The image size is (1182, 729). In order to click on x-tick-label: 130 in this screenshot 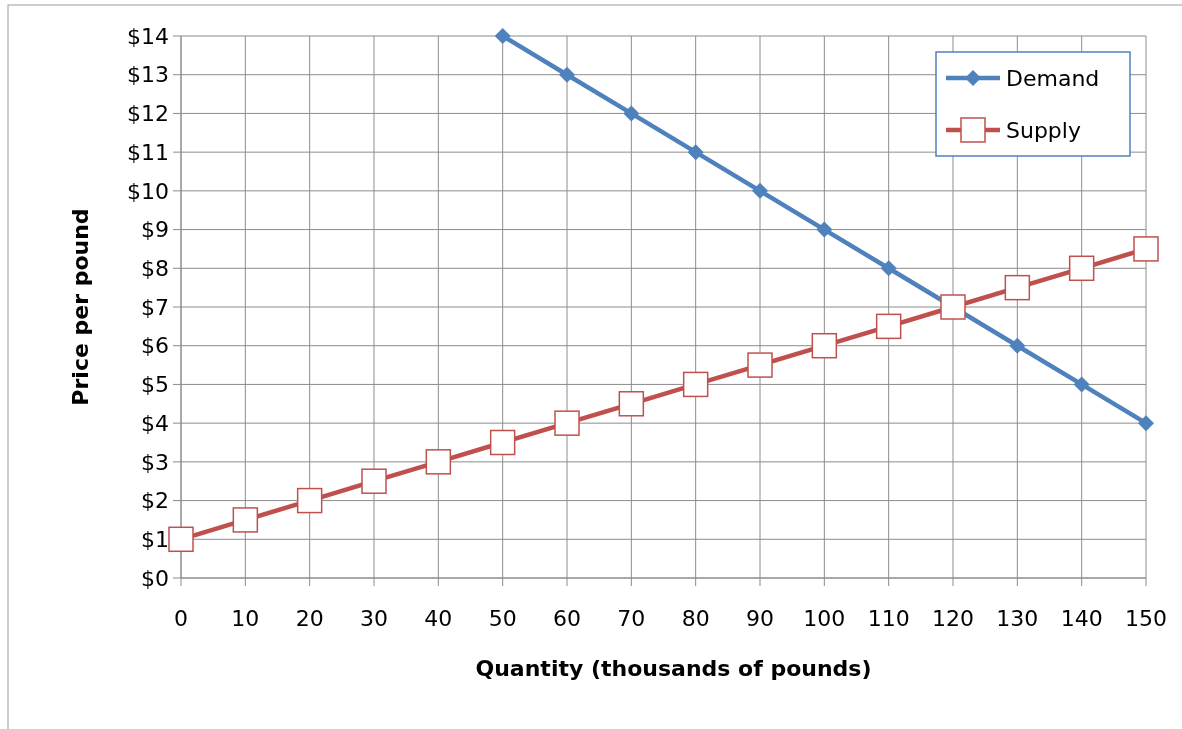, I will do `click(1017, 618)`.